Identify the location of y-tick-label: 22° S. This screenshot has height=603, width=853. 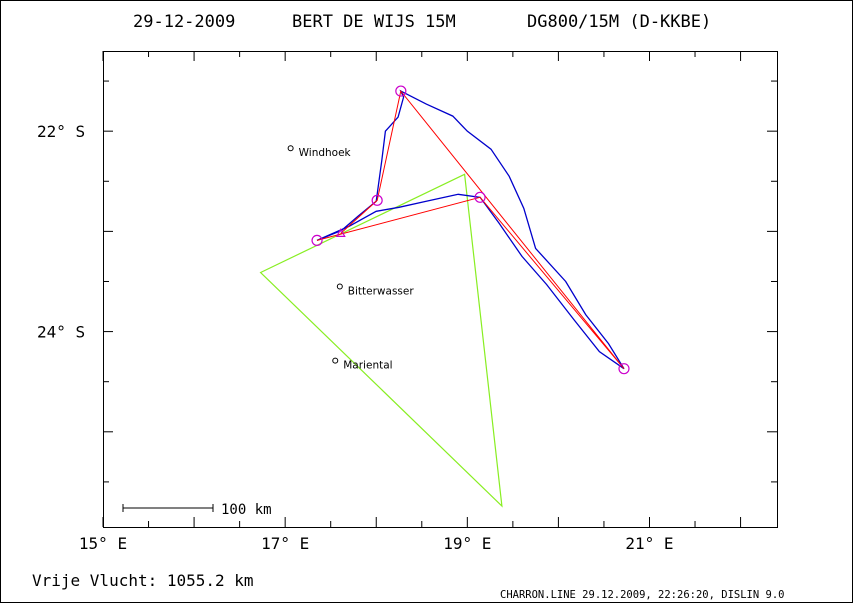
(61, 131).